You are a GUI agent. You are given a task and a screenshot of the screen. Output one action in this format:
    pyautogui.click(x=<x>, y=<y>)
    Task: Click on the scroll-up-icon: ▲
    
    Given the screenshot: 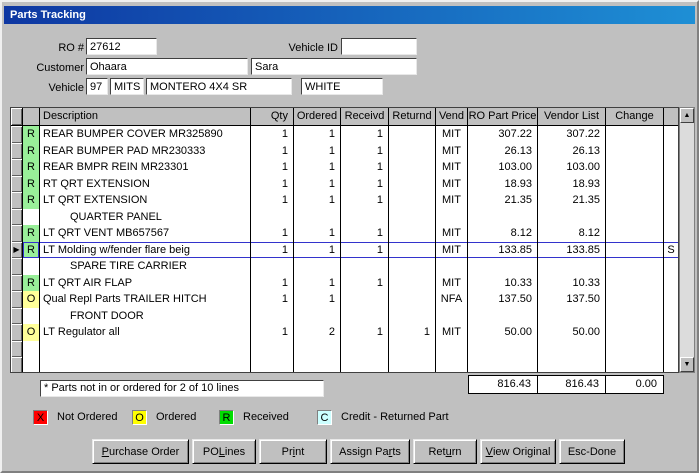 What is the action you would take?
    pyautogui.click(x=687, y=115)
    